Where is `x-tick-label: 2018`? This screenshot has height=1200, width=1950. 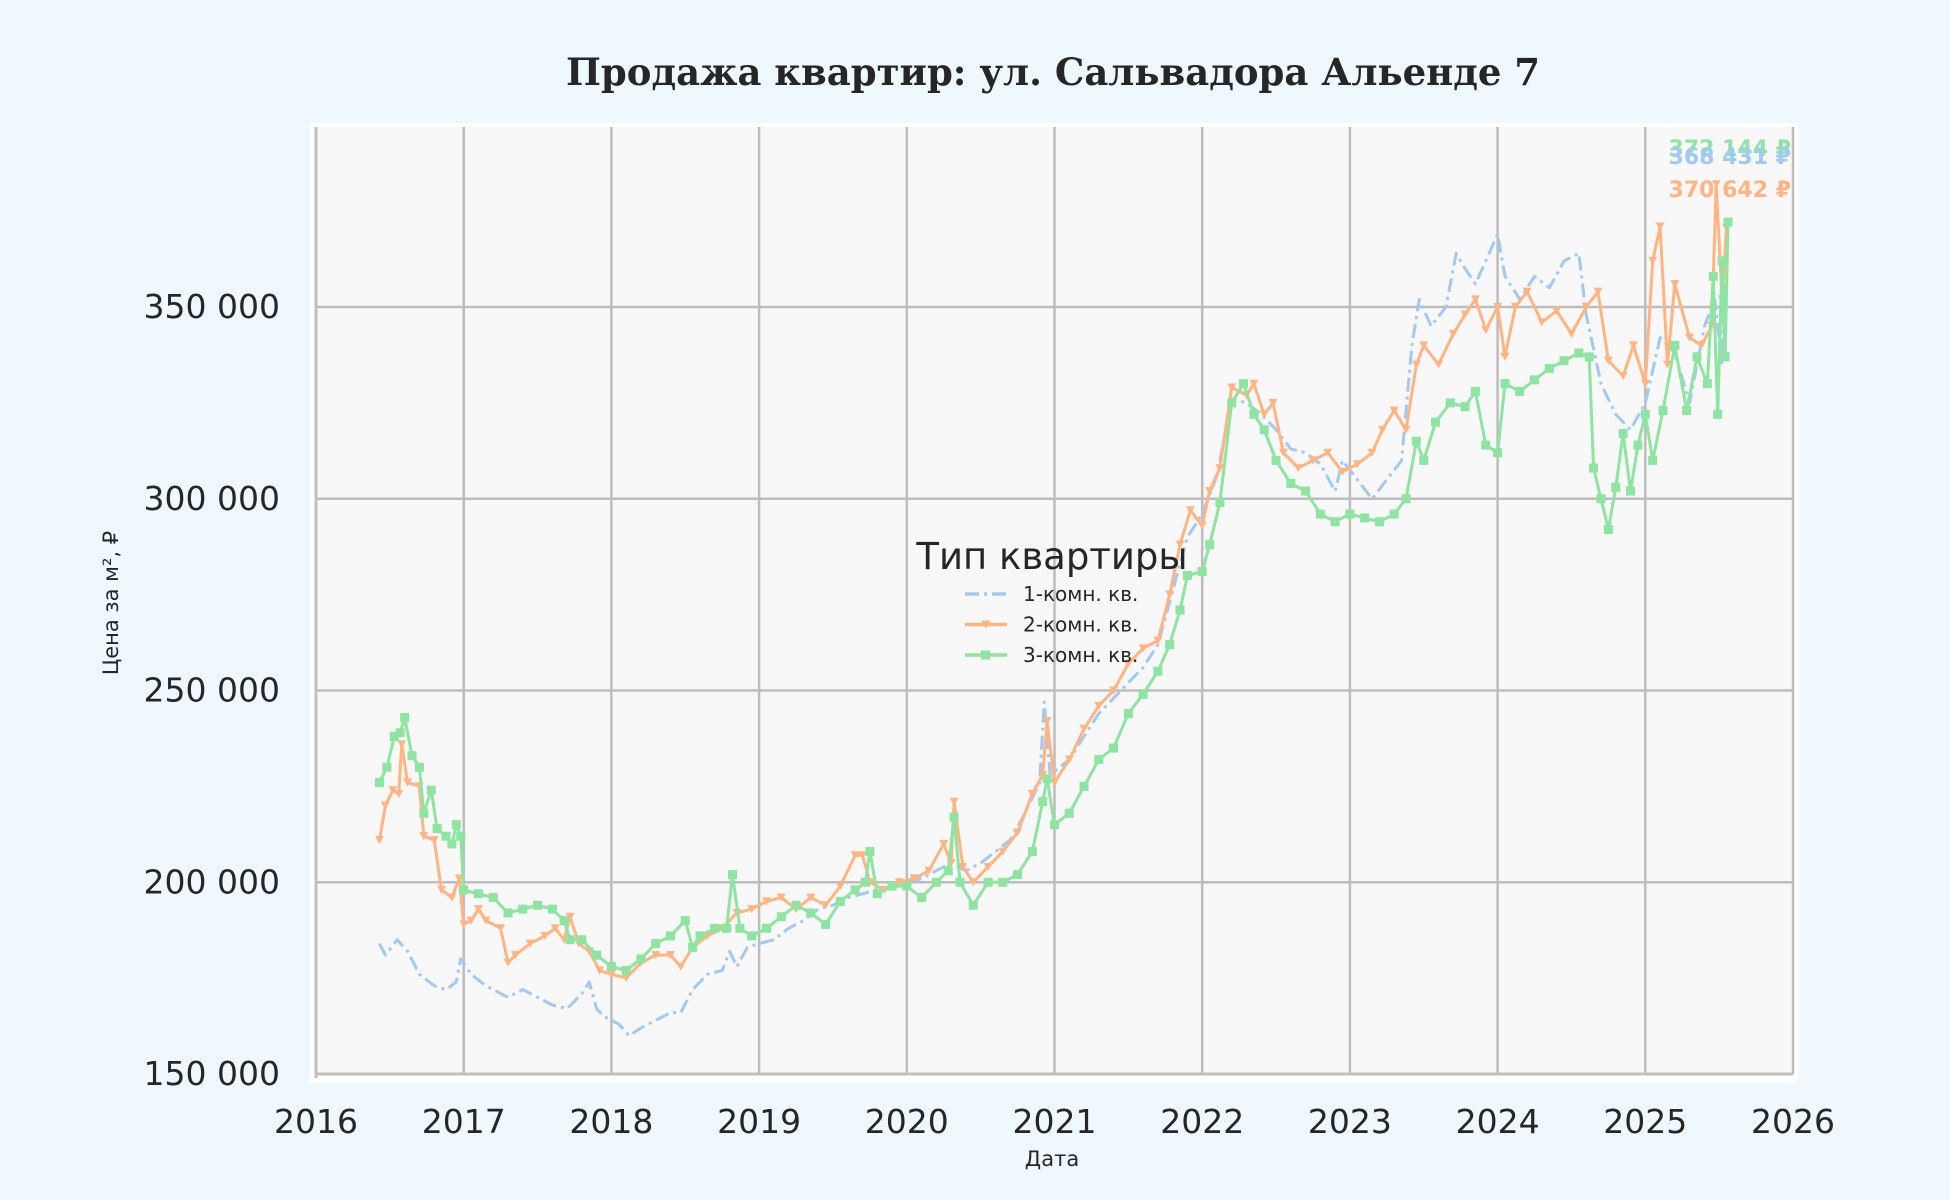 x-tick-label: 2018 is located at coordinates (611, 1121).